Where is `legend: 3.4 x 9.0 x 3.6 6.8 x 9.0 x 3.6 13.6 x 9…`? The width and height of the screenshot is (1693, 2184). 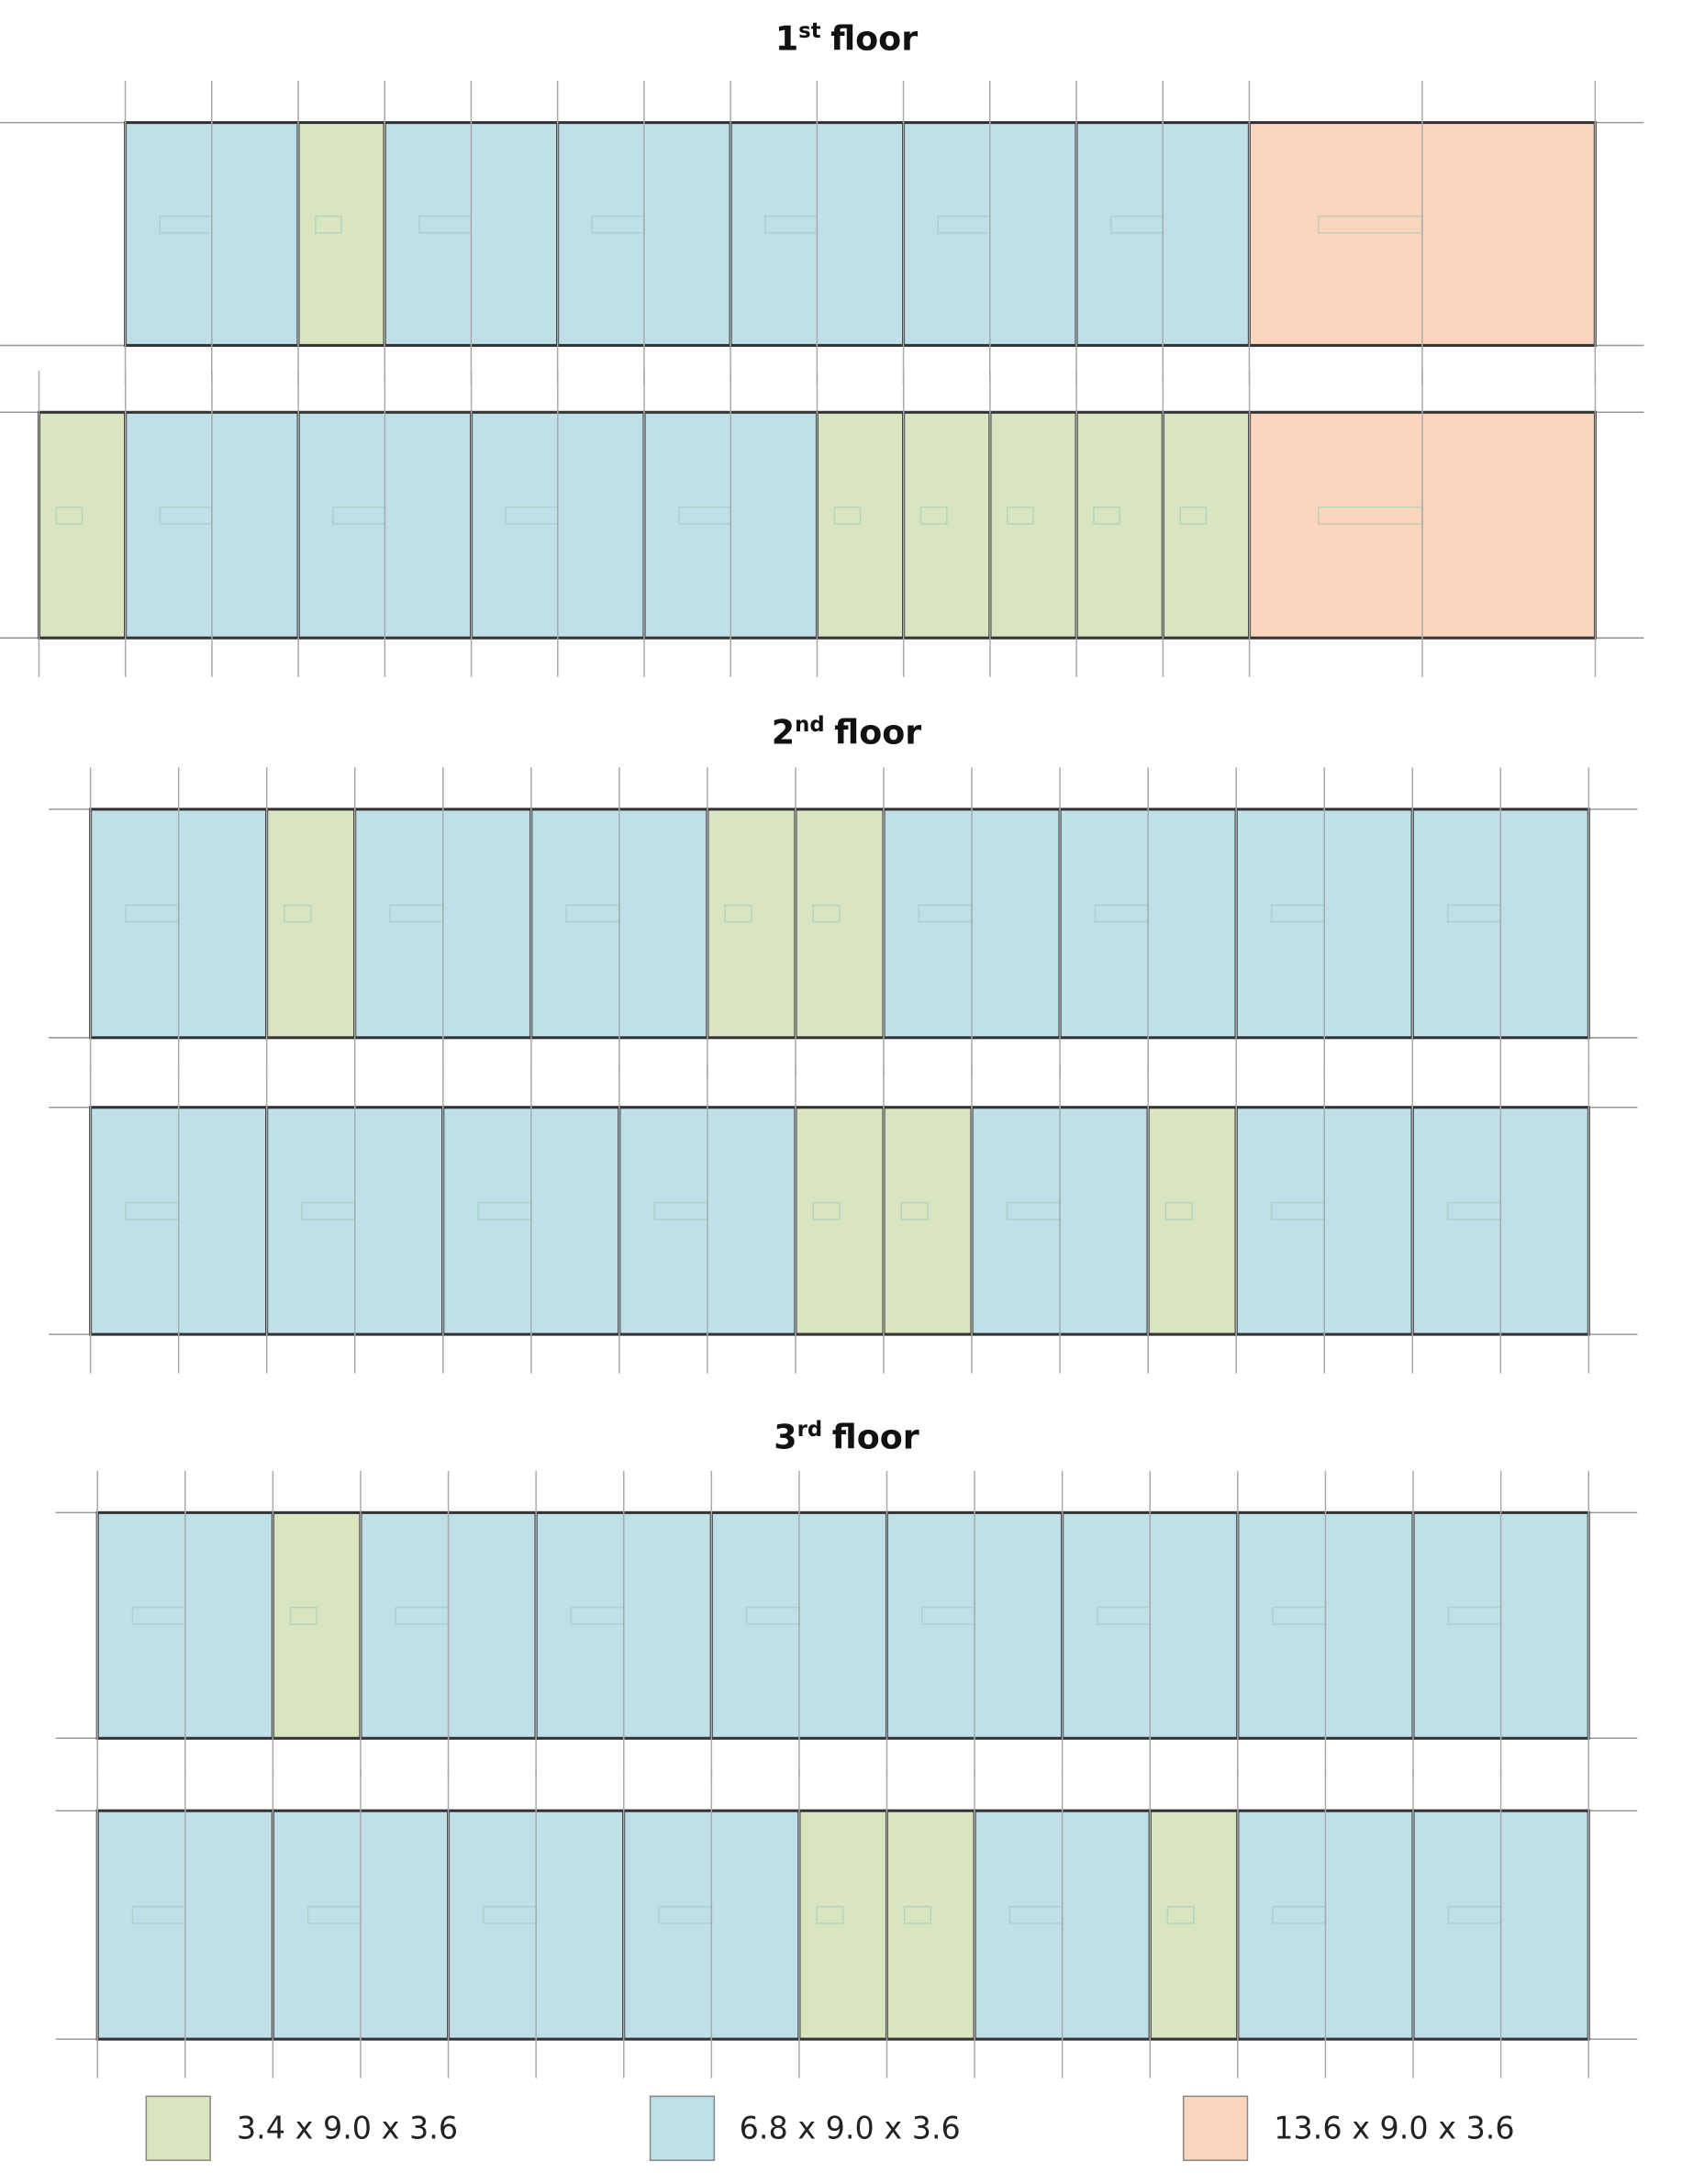 legend: 3.4 x 9.0 x 3.6 6.8 x 9.0 x 3.6 13.6 x 9… is located at coordinates (830, 2128).